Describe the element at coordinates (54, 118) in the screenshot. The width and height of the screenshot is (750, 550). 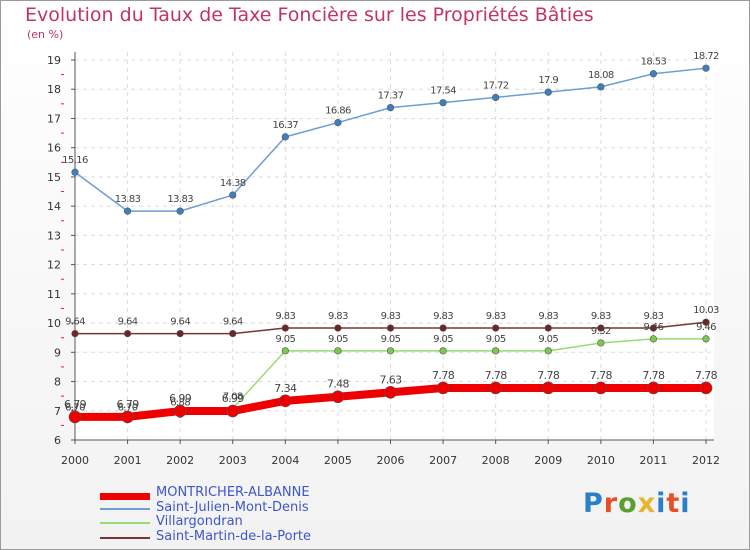
I see `y-tick-label: 17` at that location.